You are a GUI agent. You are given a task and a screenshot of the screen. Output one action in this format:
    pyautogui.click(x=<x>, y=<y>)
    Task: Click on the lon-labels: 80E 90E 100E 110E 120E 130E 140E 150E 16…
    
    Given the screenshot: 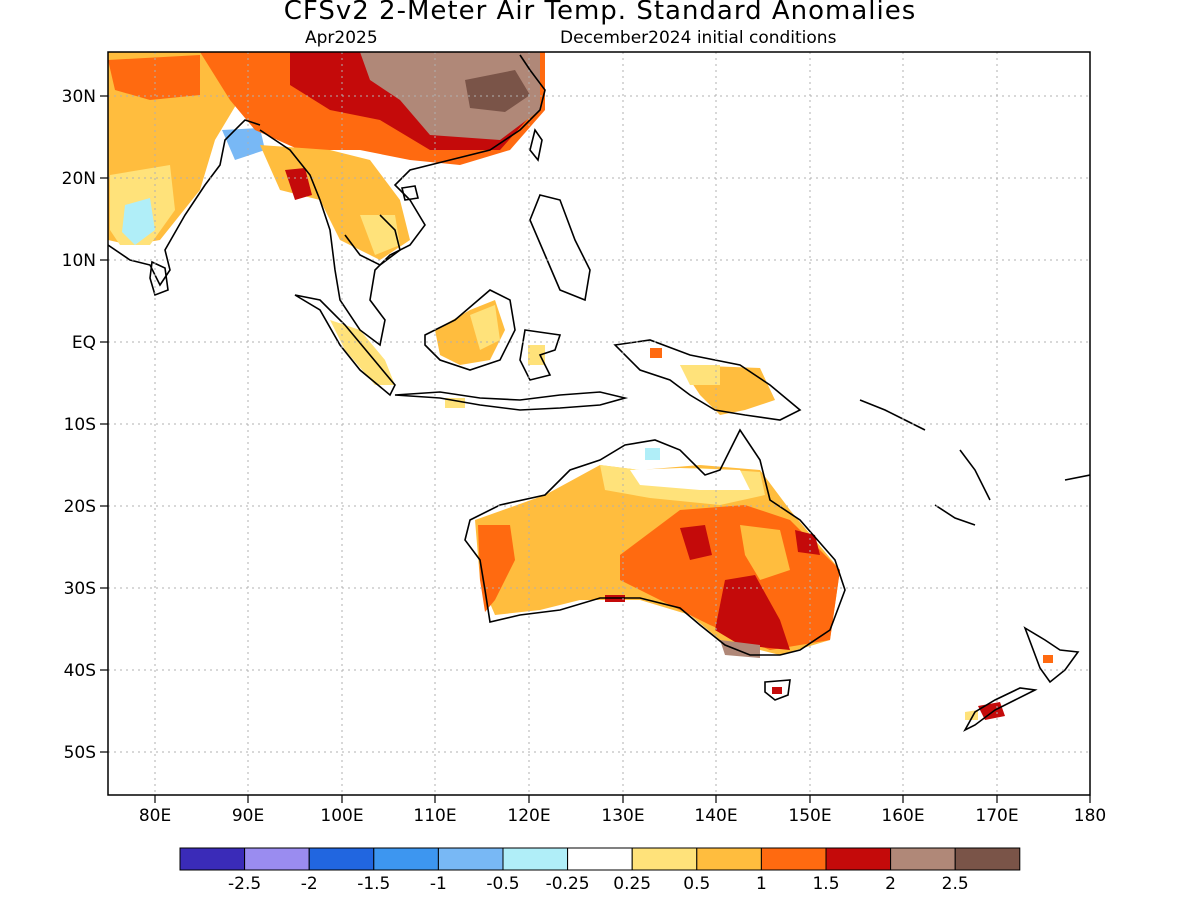 What is the action you would take?
    pyautogui.click(x=622, y=816)
    